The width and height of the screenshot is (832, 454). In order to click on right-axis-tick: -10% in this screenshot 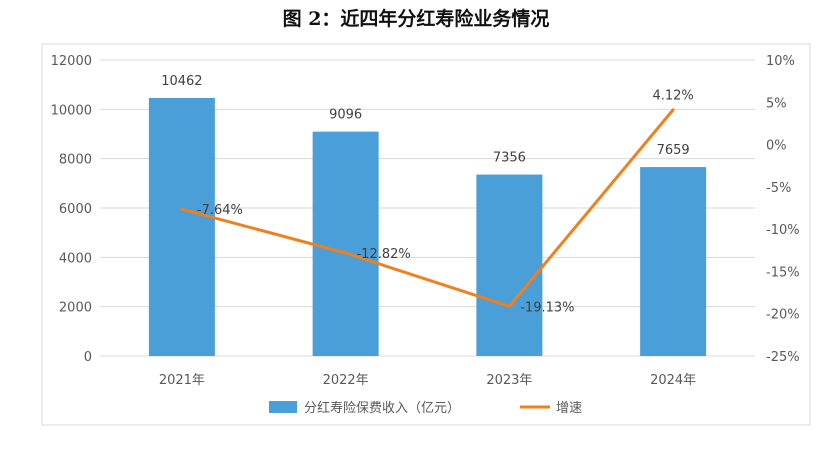, I will do `click(783, 230)`.